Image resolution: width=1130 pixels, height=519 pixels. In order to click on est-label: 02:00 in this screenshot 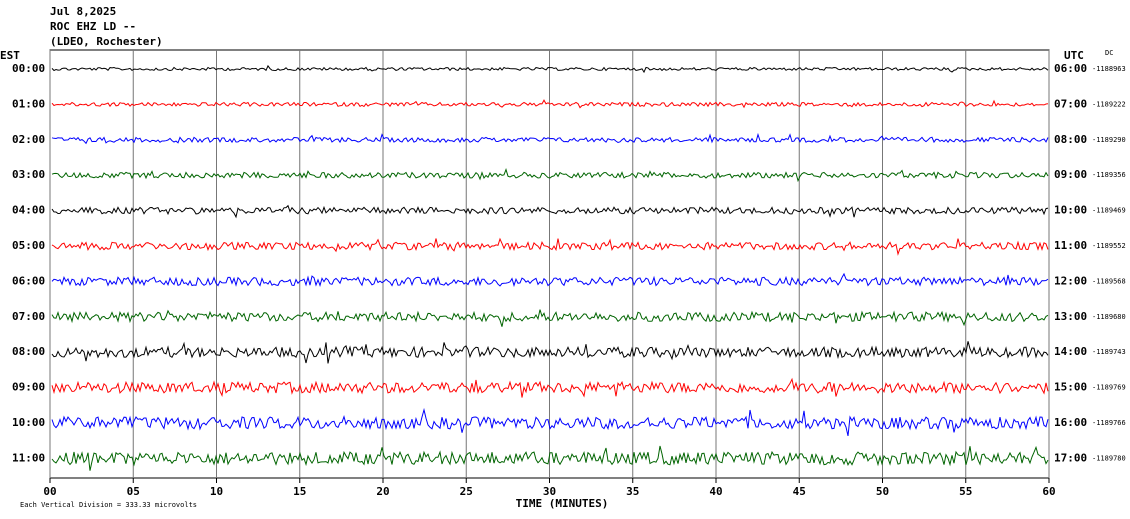, I will do `click(28, 139)`.